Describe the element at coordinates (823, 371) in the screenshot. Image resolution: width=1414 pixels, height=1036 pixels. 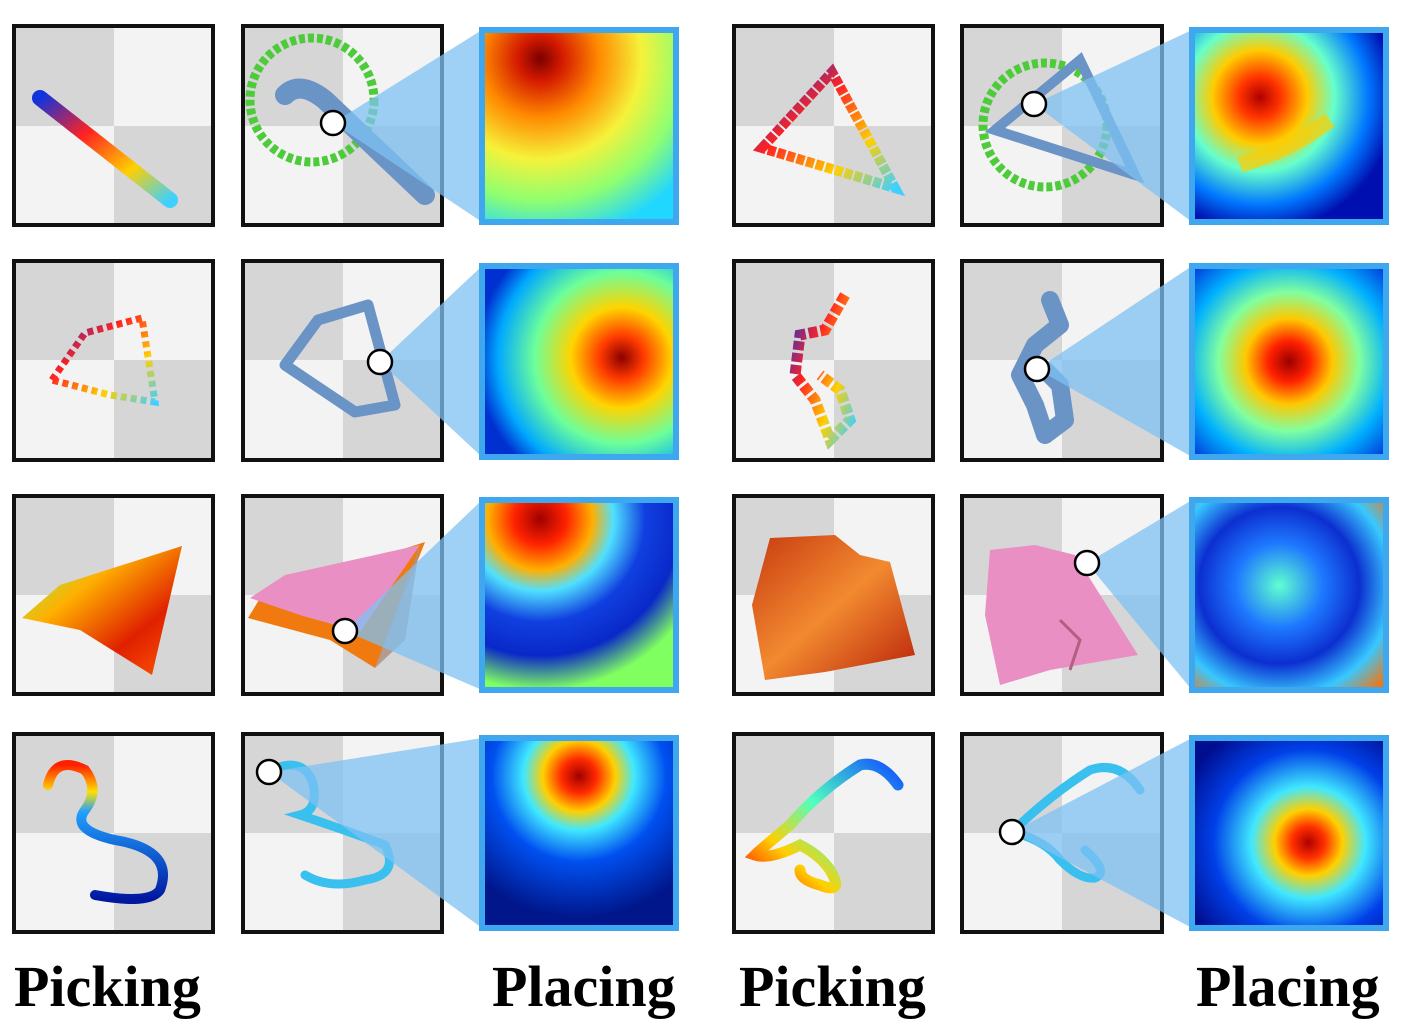
I see `ring-heatmap` at that location.